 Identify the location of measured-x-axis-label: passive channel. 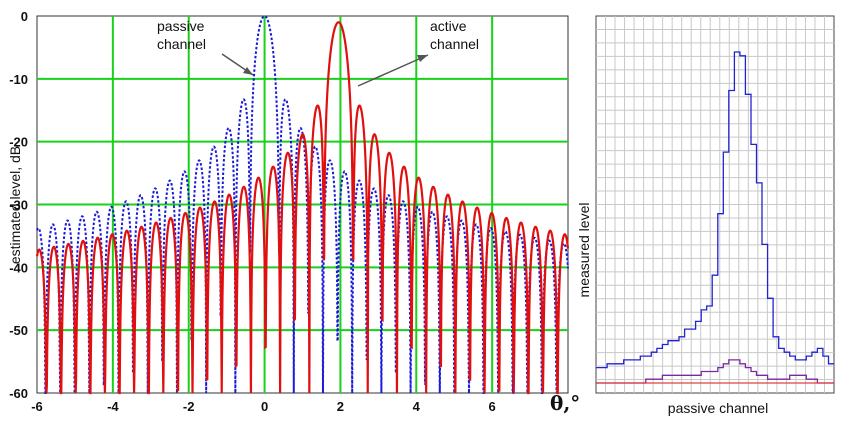
(718, 408).